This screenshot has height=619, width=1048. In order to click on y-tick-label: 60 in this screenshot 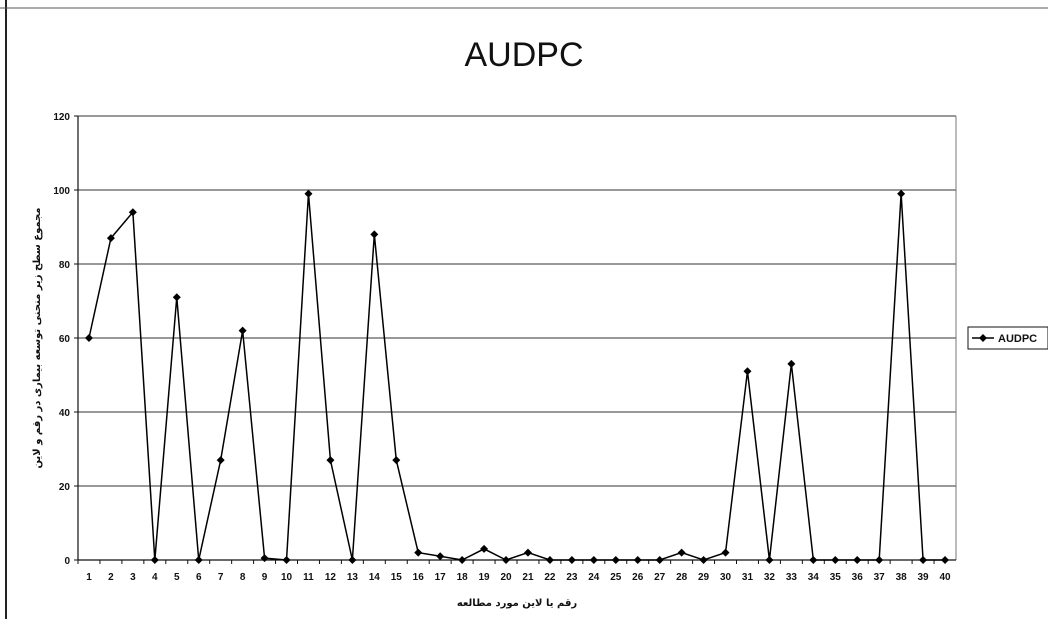, I will do `click(65, 339)`.